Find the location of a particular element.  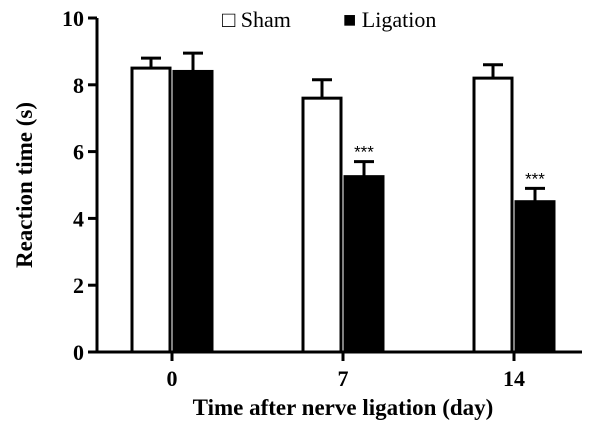

y-tick-label-0: 0 is located at coordinates (78, 352).